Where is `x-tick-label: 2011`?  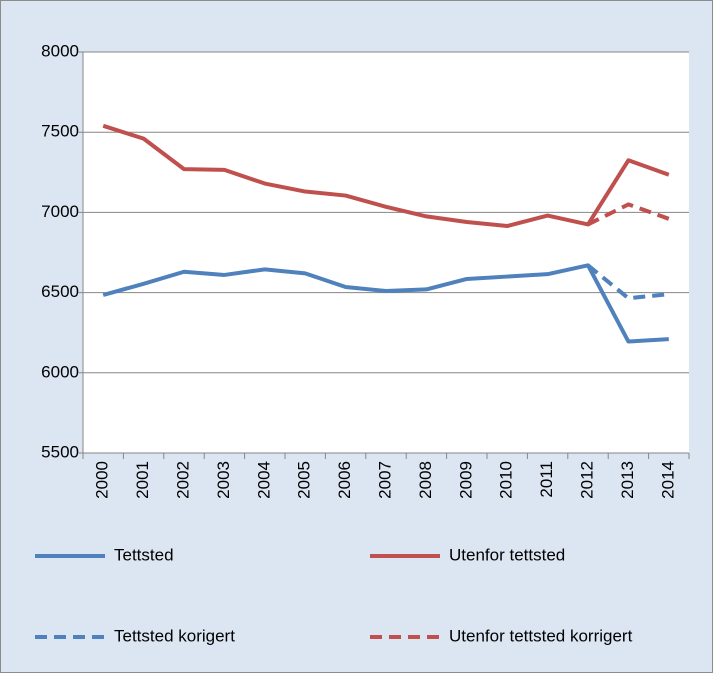
x-tick-label: 2011 is located at coordinates (546, 479).